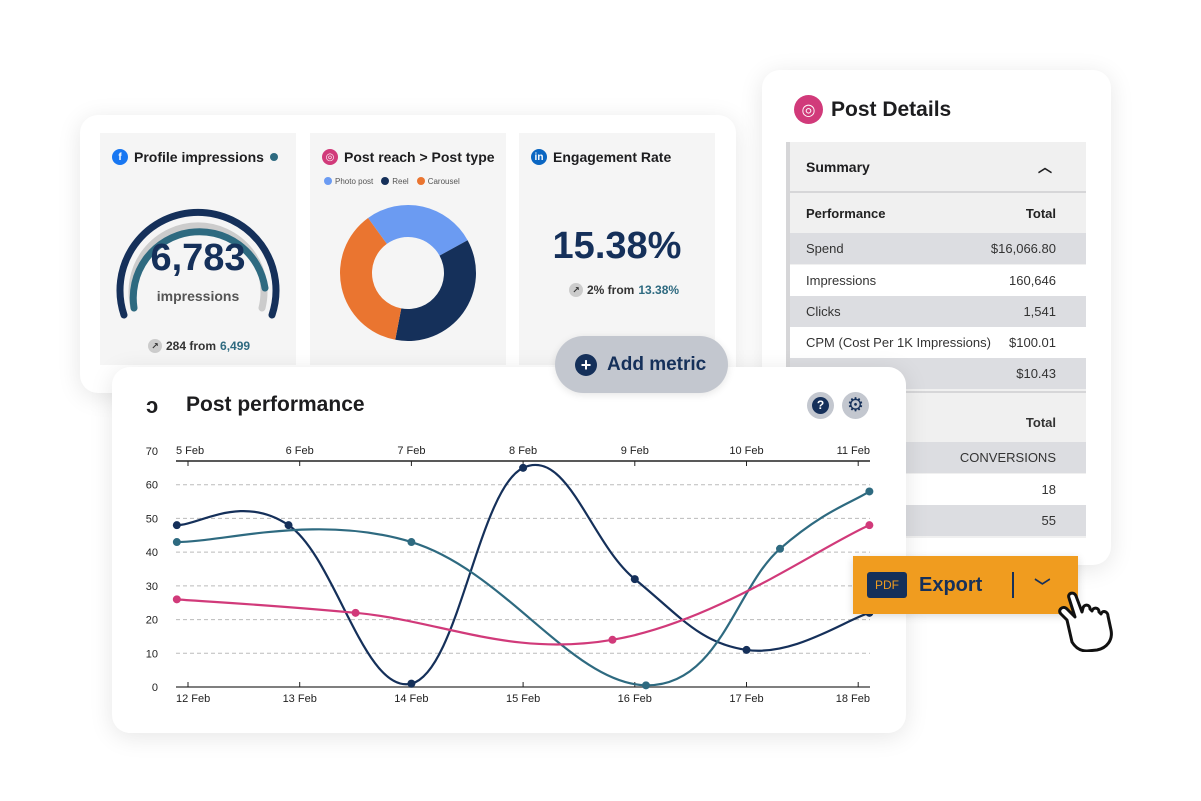  I want to click on post-details-title: Post Details, so click(891, 109).